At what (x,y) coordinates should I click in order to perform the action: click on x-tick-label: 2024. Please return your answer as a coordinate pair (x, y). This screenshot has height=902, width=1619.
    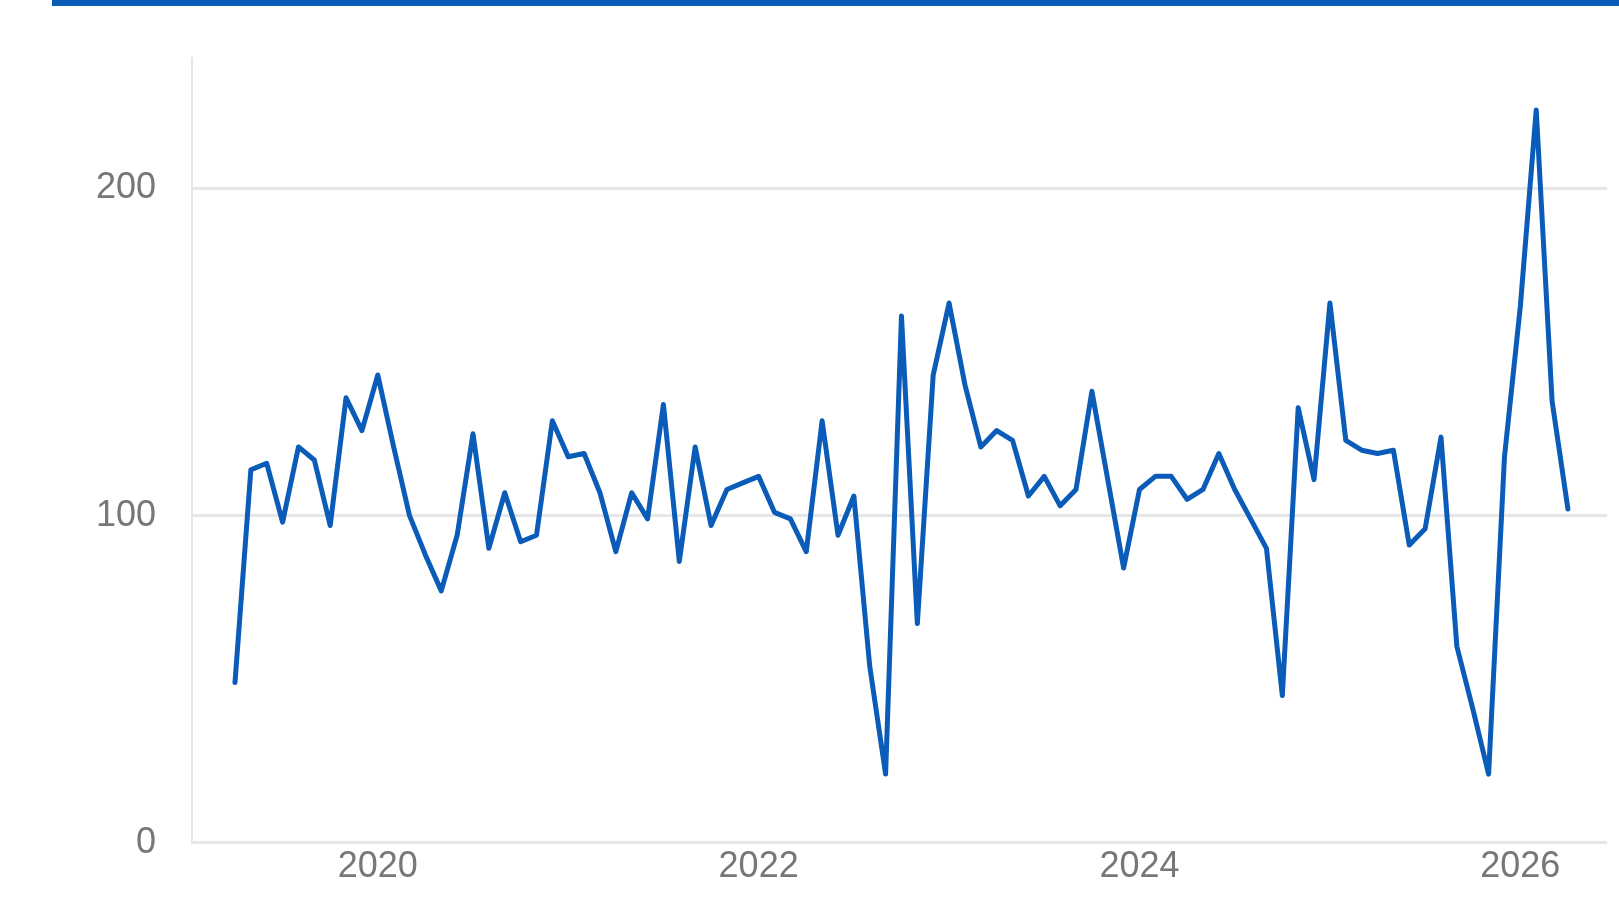
    Looking at the image, I should click on (1139, 865).